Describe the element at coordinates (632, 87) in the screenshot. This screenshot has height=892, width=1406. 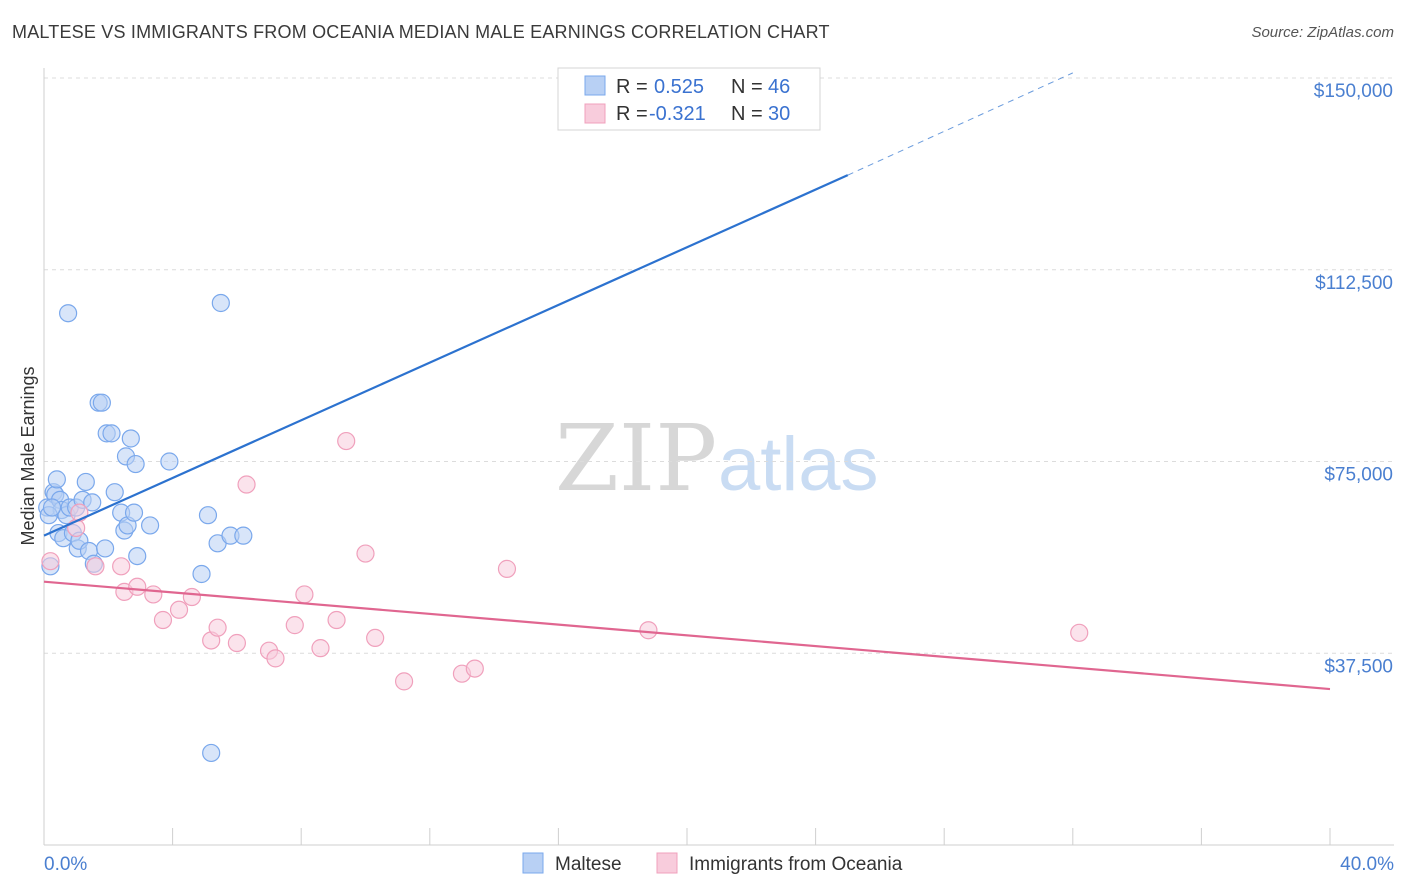
I see `legend-r-label-maltese: R =` at that location.